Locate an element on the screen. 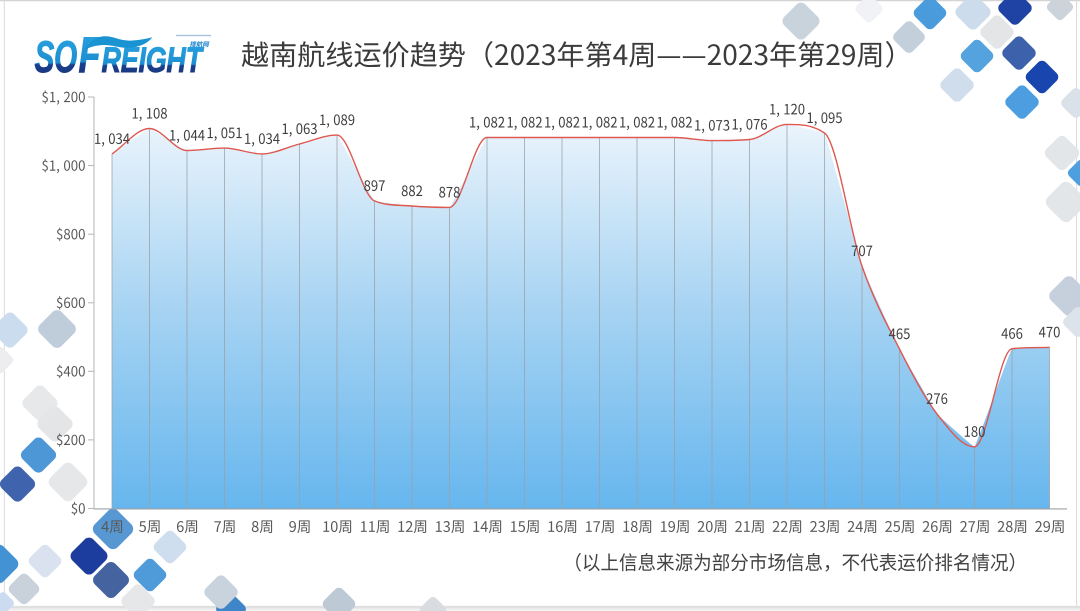  svg-text: F is located at coordinates (90, 55).